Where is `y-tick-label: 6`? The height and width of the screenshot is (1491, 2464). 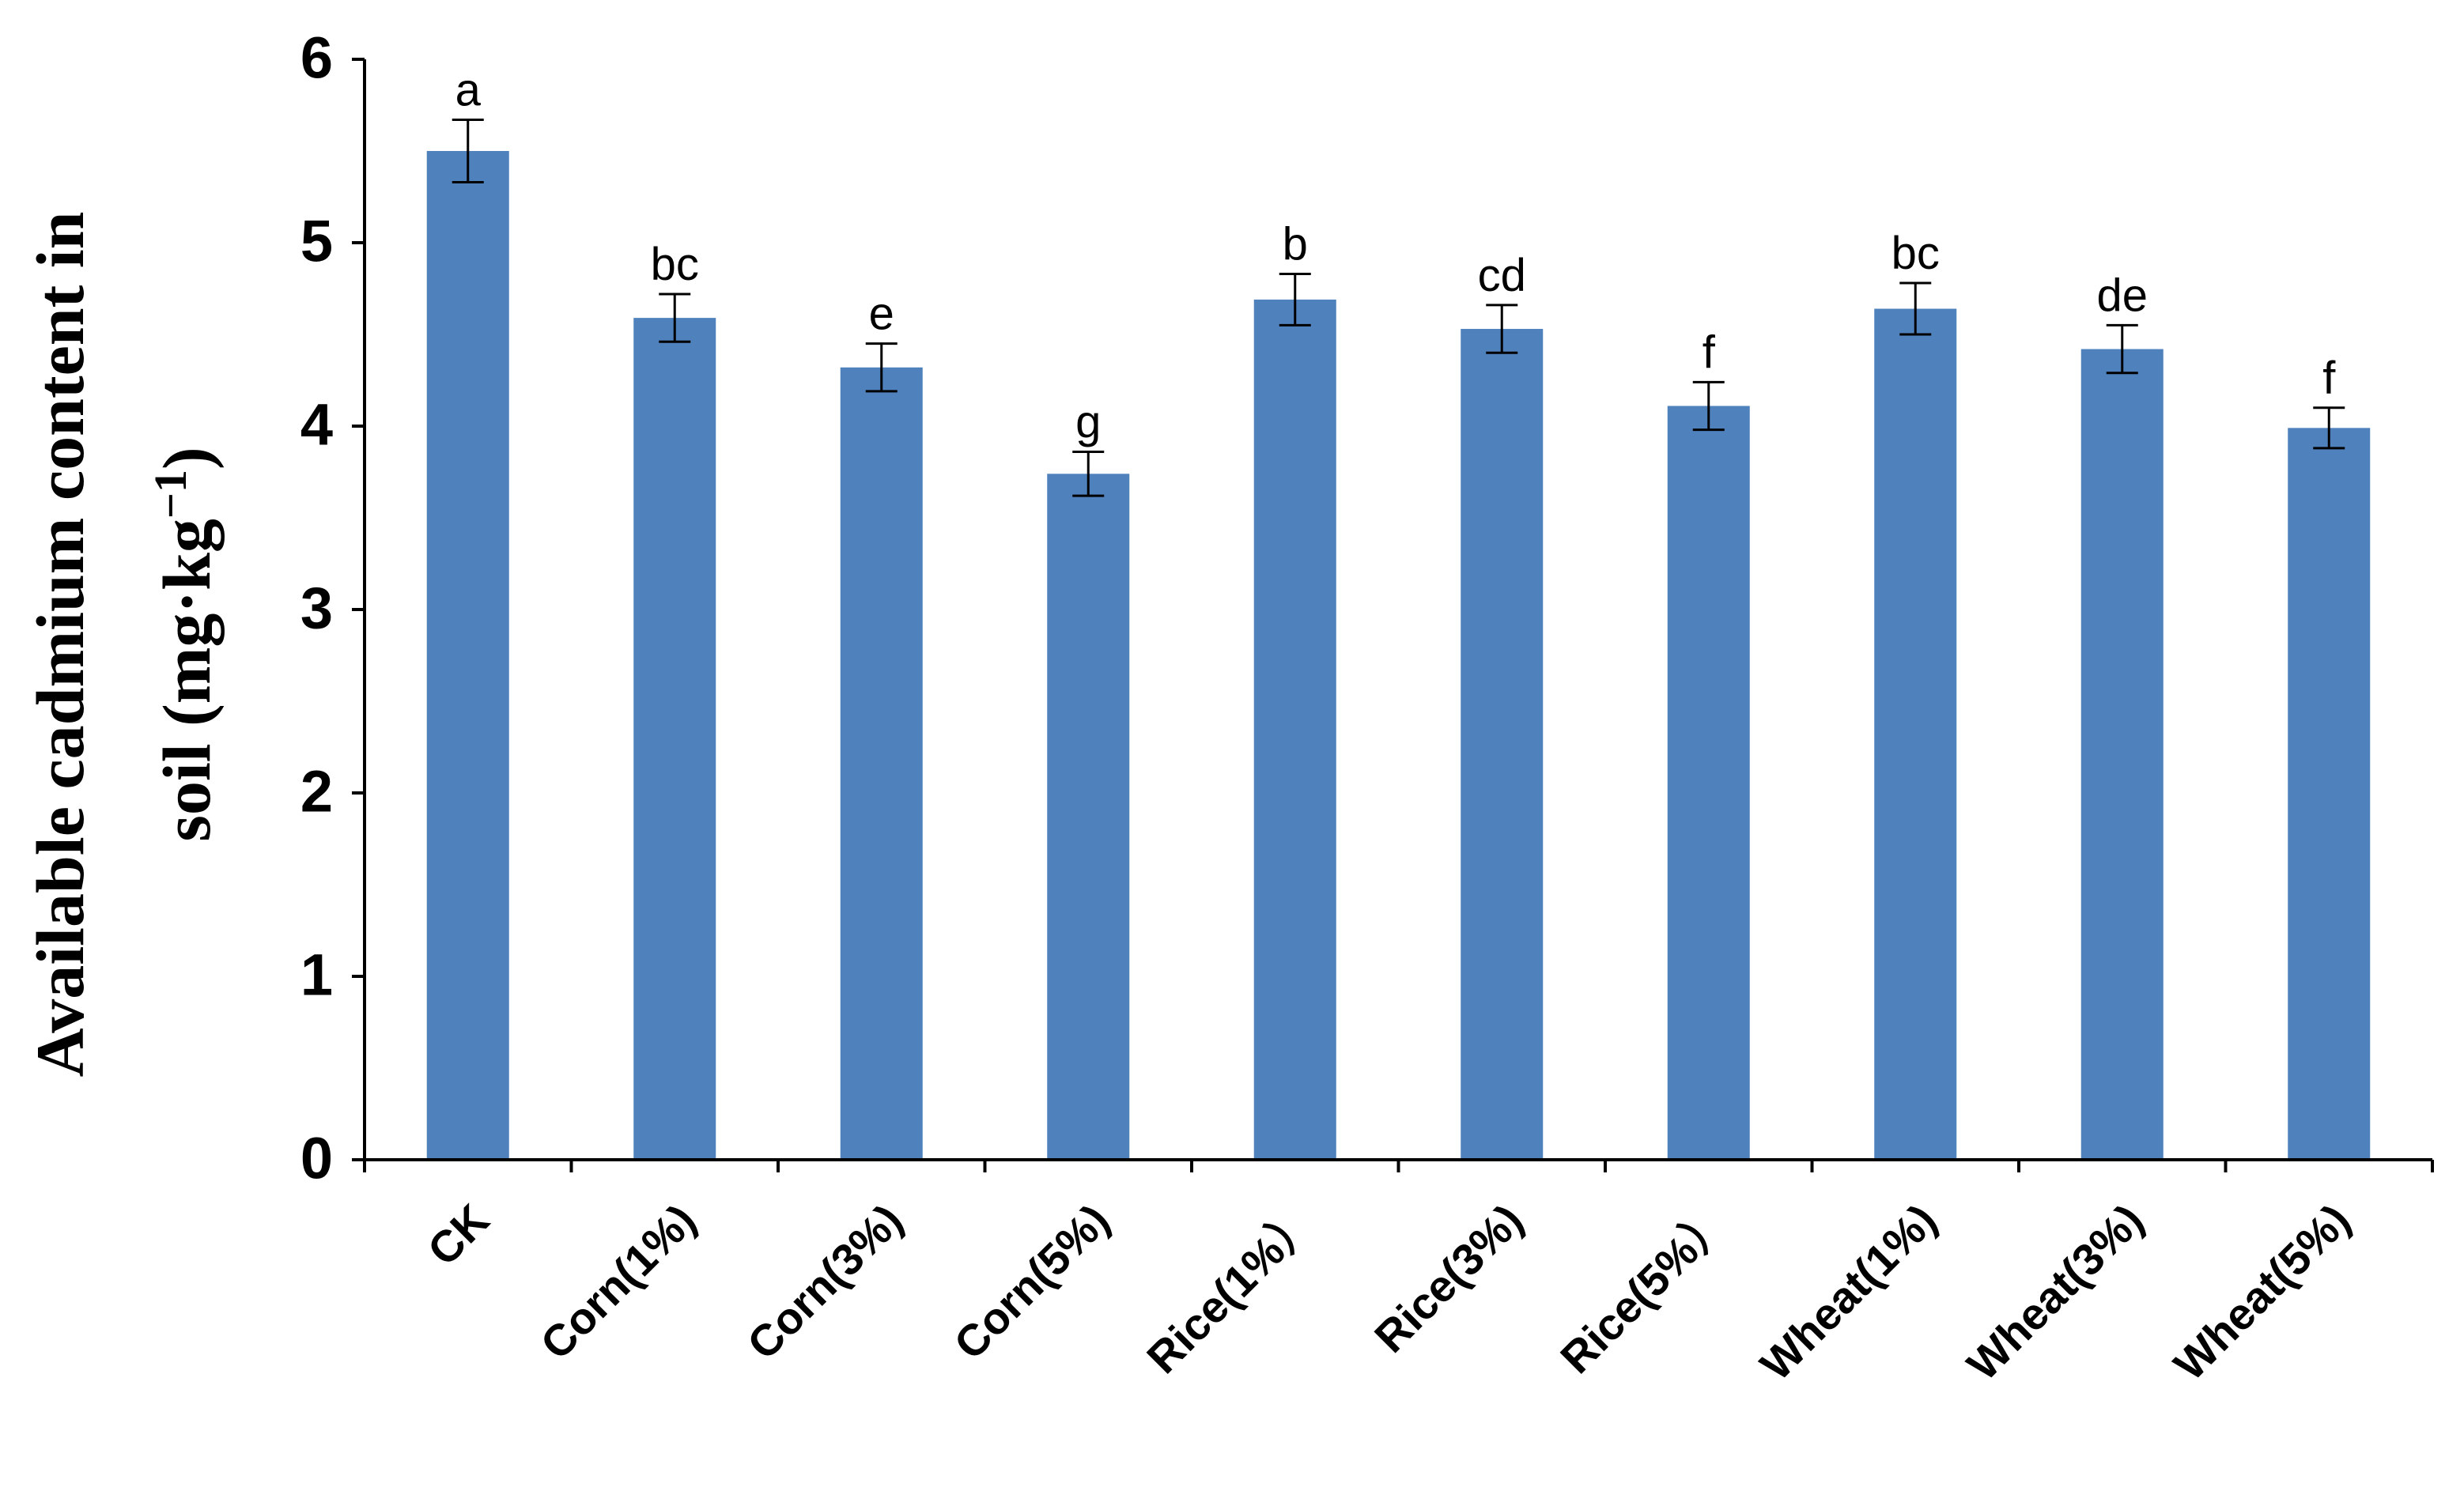
y-tick-label: 6 is located at coordinates (316, 58).